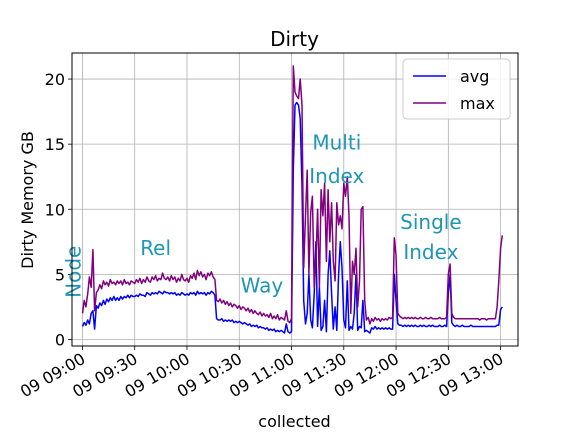 The image size is (576, 432). I want to click on y-axis-ticks: 0 5 10 15 20, so click(58, 209).